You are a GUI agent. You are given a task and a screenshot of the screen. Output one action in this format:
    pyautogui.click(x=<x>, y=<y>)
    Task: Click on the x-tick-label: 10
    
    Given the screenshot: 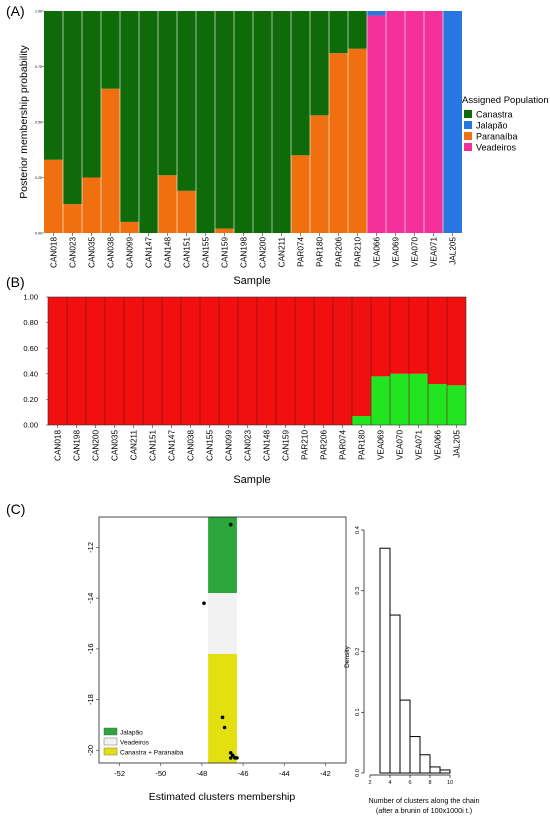 What is the action you would take?
    pyautogui.click(x=450, y=783)
    